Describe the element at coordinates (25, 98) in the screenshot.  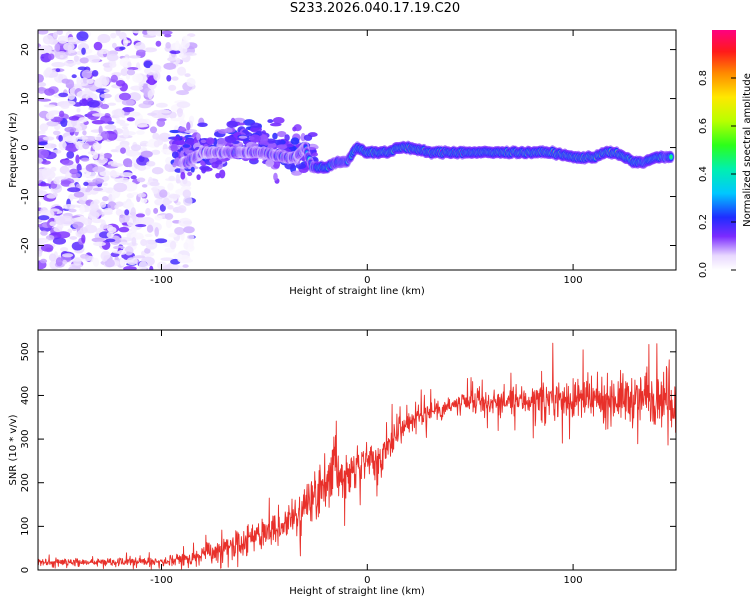
I see `spectrogram-ytick-label: 10` at that location.